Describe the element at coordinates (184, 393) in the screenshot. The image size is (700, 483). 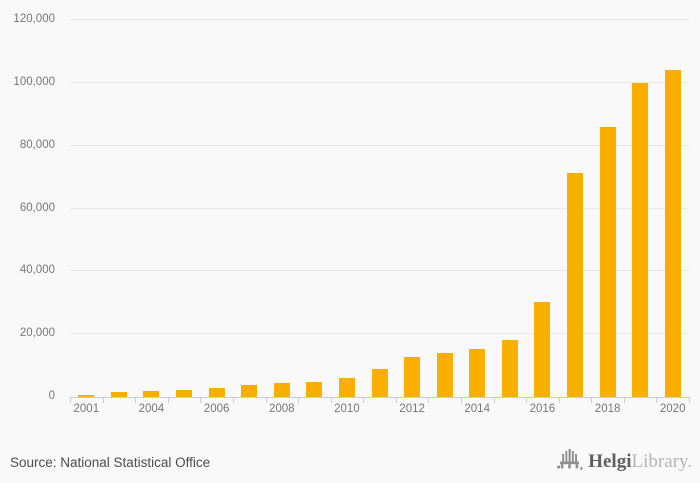
I see `bar-2005` at that location.